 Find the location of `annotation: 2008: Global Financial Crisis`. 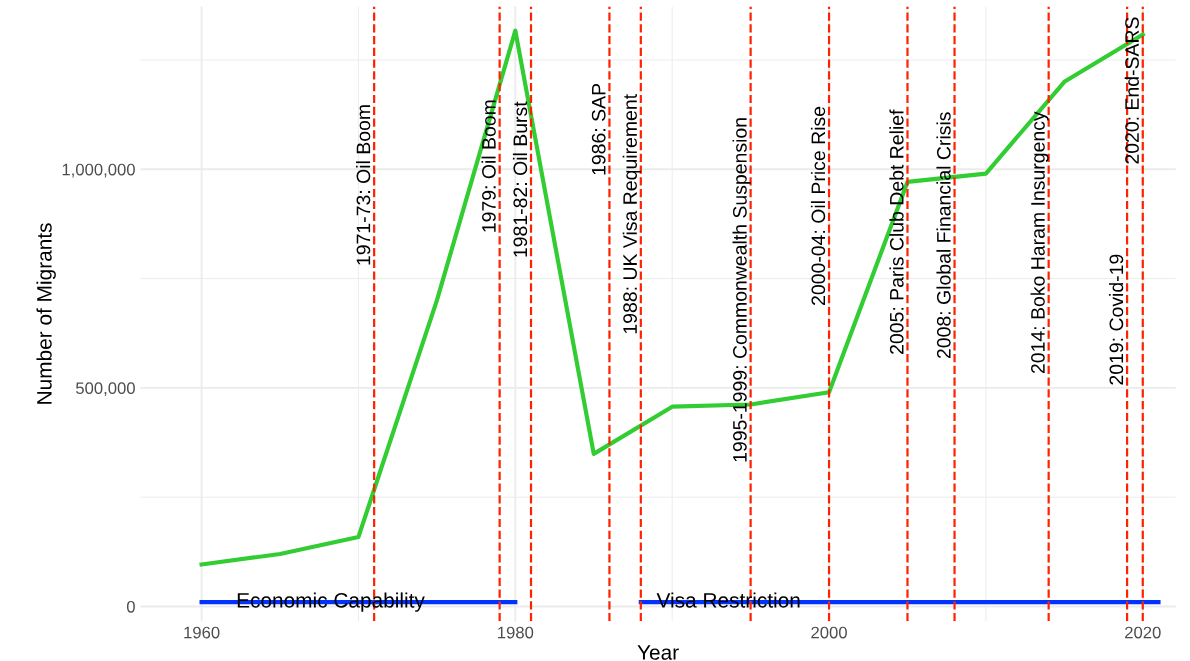

annotation: 2008: Global Financial Crisis is located at coordinates (943, 235).